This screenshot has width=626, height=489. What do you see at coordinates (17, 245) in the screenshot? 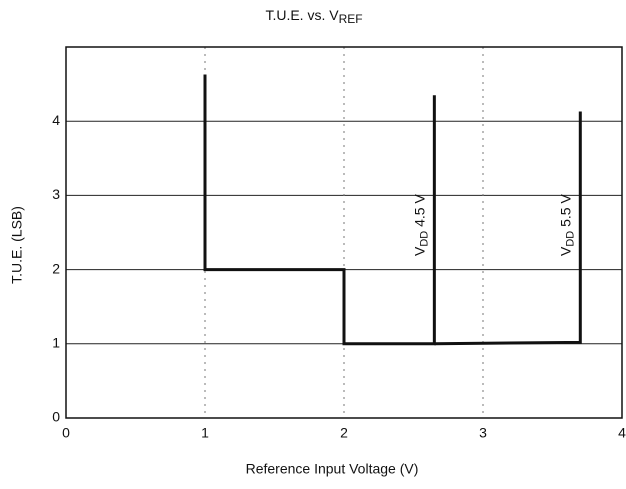
I see `y-axis-label: T.U.E. (LSB)` at bounding box center [17, 245].